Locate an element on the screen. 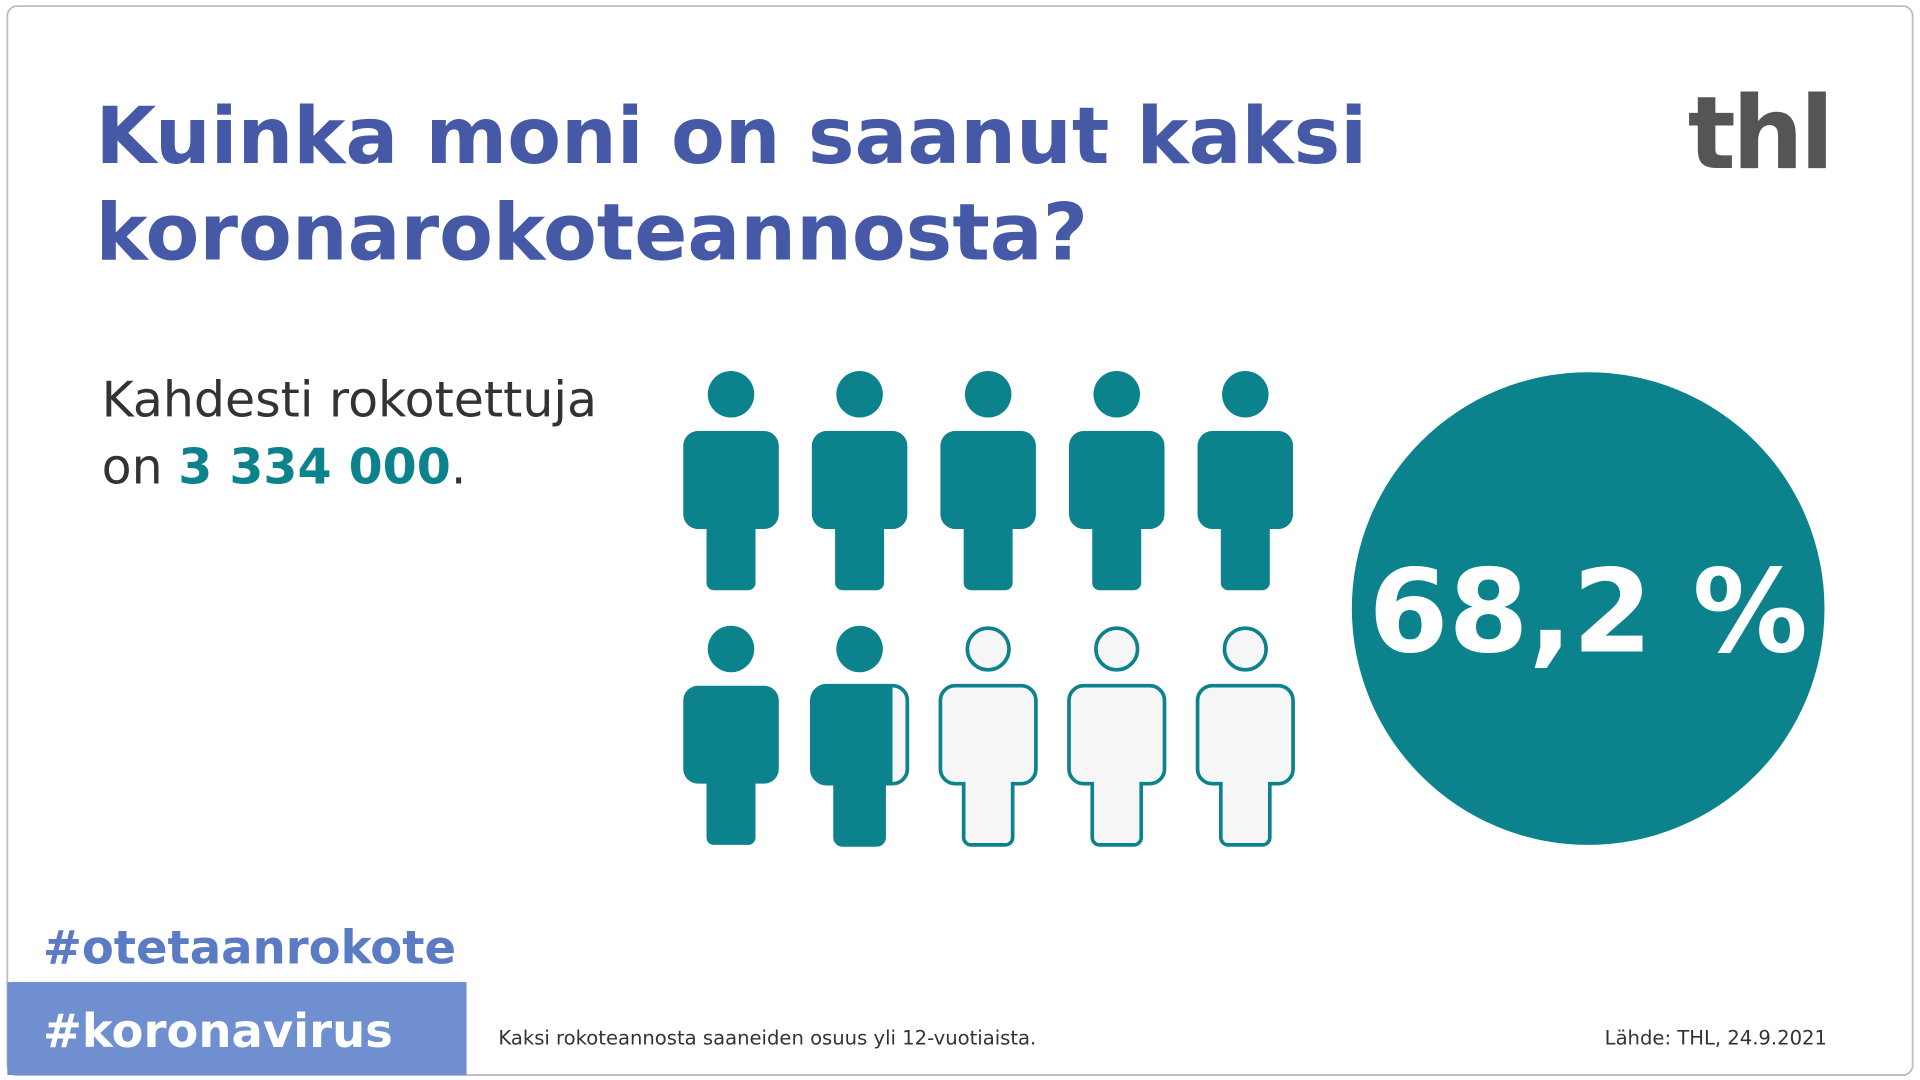 This screenshot has width=1920, height=1080. value-label: 68,2 % is located at coordinates (1587, 612).